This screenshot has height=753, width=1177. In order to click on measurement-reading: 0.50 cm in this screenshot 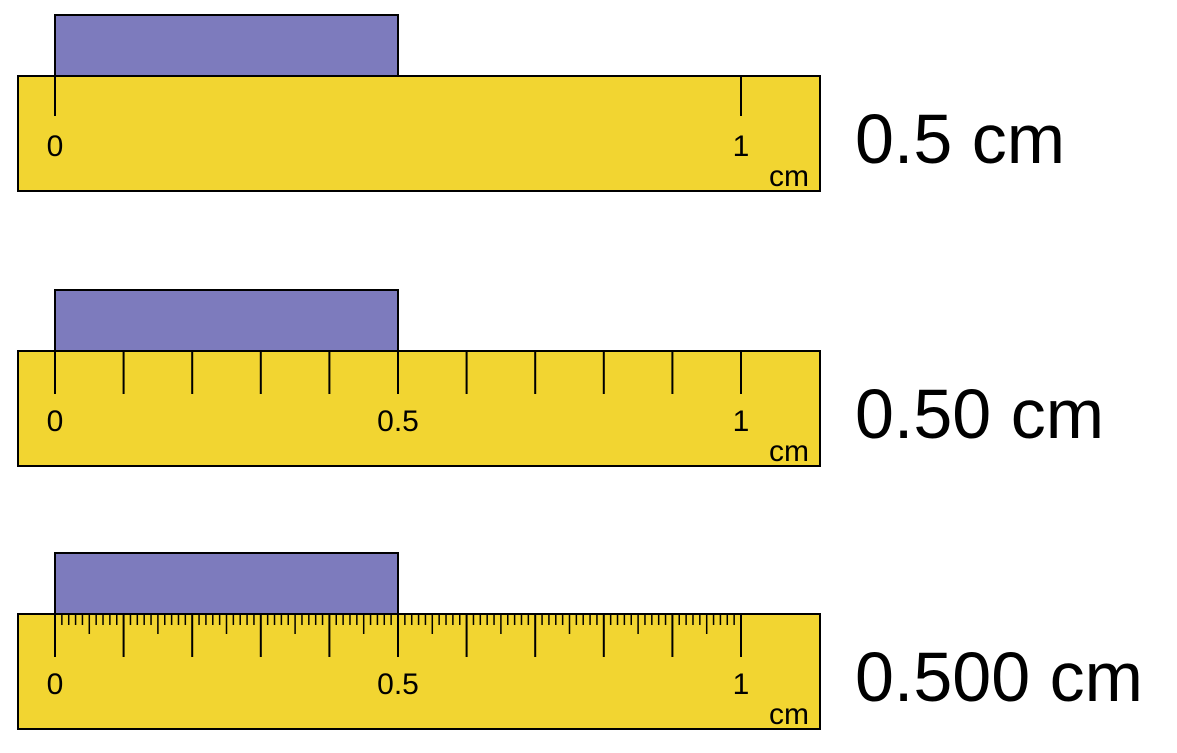, I will do `click(979, 414)`.